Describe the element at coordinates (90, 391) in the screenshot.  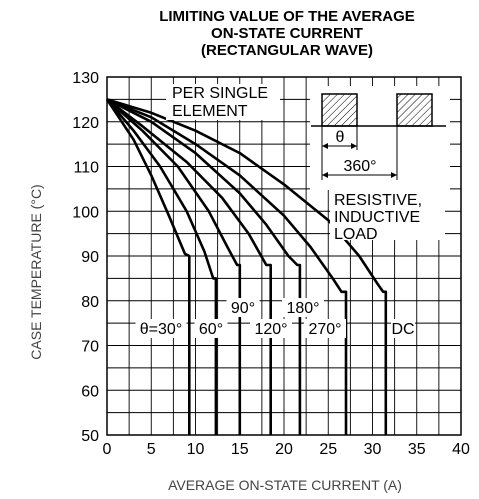
I see `y-tick-label: 60` at that location.